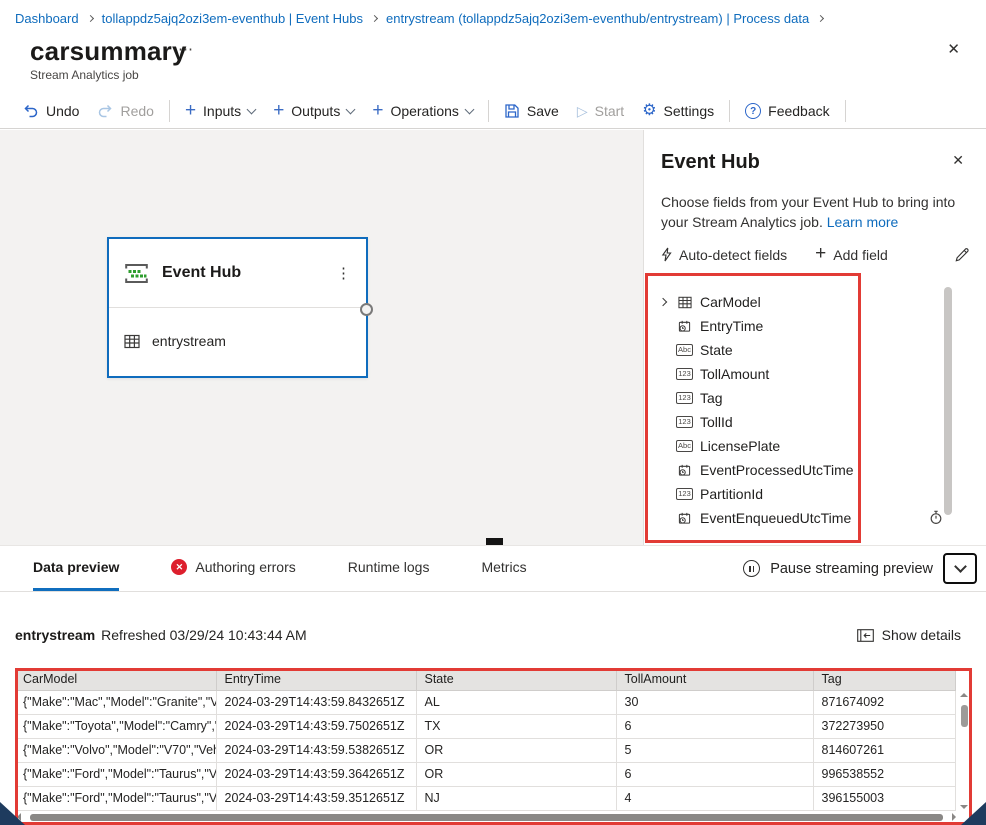  Describe the element at coordinates (884, 679) in the screenshot. I see `column-header: Tag` at that location.